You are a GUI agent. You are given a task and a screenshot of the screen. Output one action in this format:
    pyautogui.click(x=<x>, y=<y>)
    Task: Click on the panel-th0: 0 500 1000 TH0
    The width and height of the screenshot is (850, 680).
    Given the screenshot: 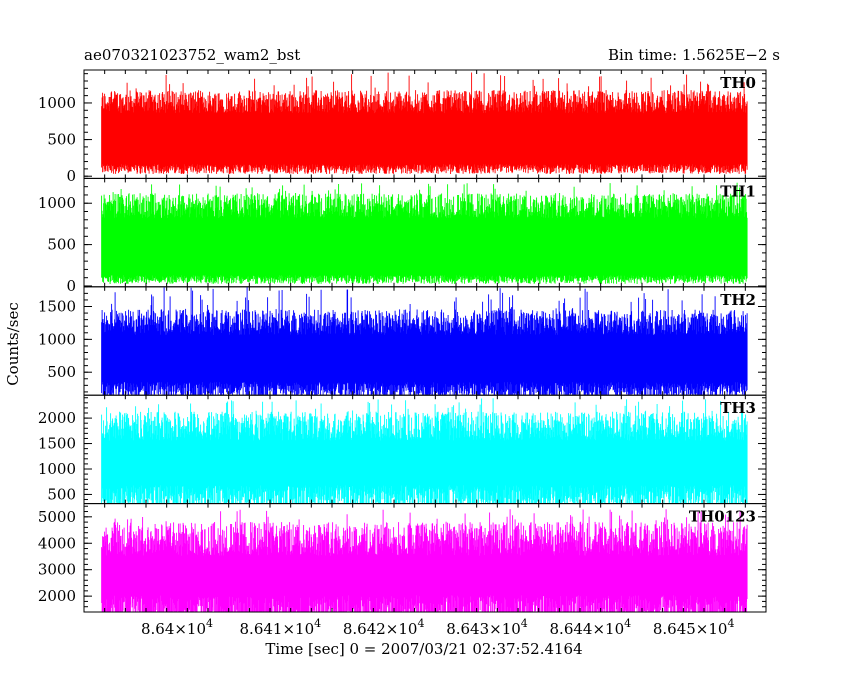 What is the action you would take?
    pyautogui.click(x=402, y=127)
    